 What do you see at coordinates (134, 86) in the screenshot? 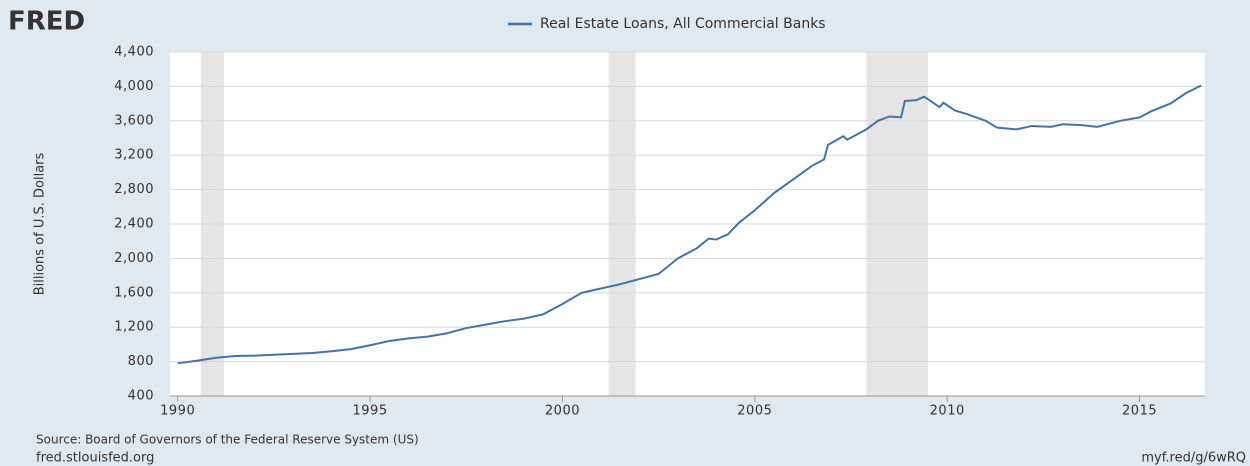
I see `y-tick-label: 4,000` at bounding box center [134, 86].